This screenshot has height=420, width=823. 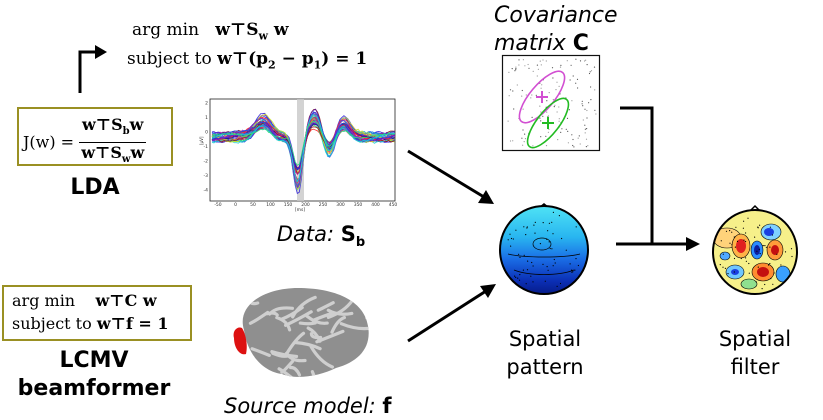 I want to click on lda-objective-fraction: w⊤Sbw w⊤Sww, so click(x=113, y=140).